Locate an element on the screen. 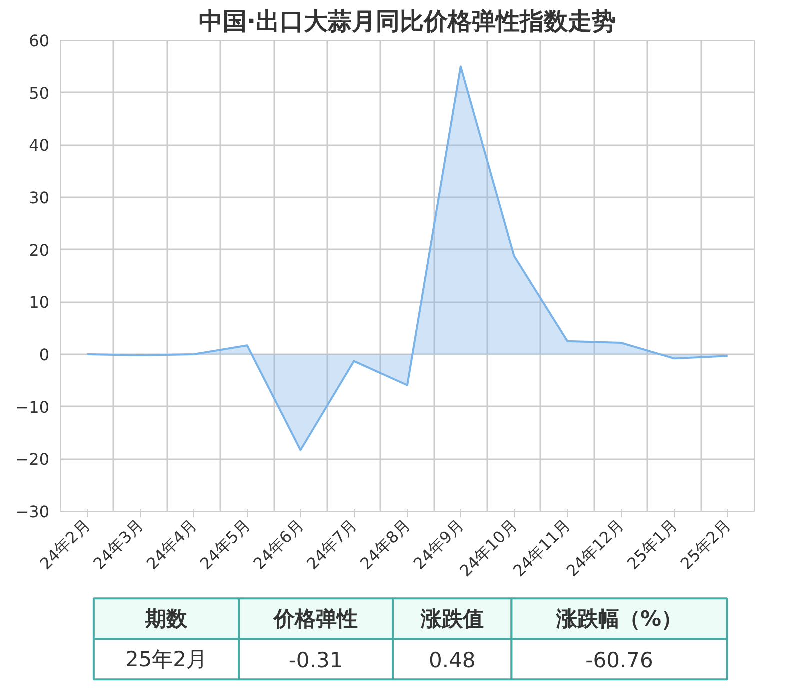  text: -60.76 is located at coordinates (620, 660).